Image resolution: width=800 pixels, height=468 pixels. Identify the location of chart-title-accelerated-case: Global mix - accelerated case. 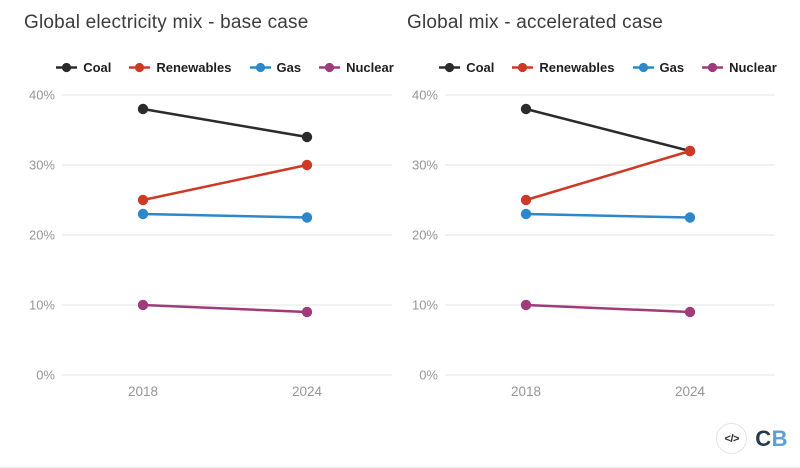
(535, 22).